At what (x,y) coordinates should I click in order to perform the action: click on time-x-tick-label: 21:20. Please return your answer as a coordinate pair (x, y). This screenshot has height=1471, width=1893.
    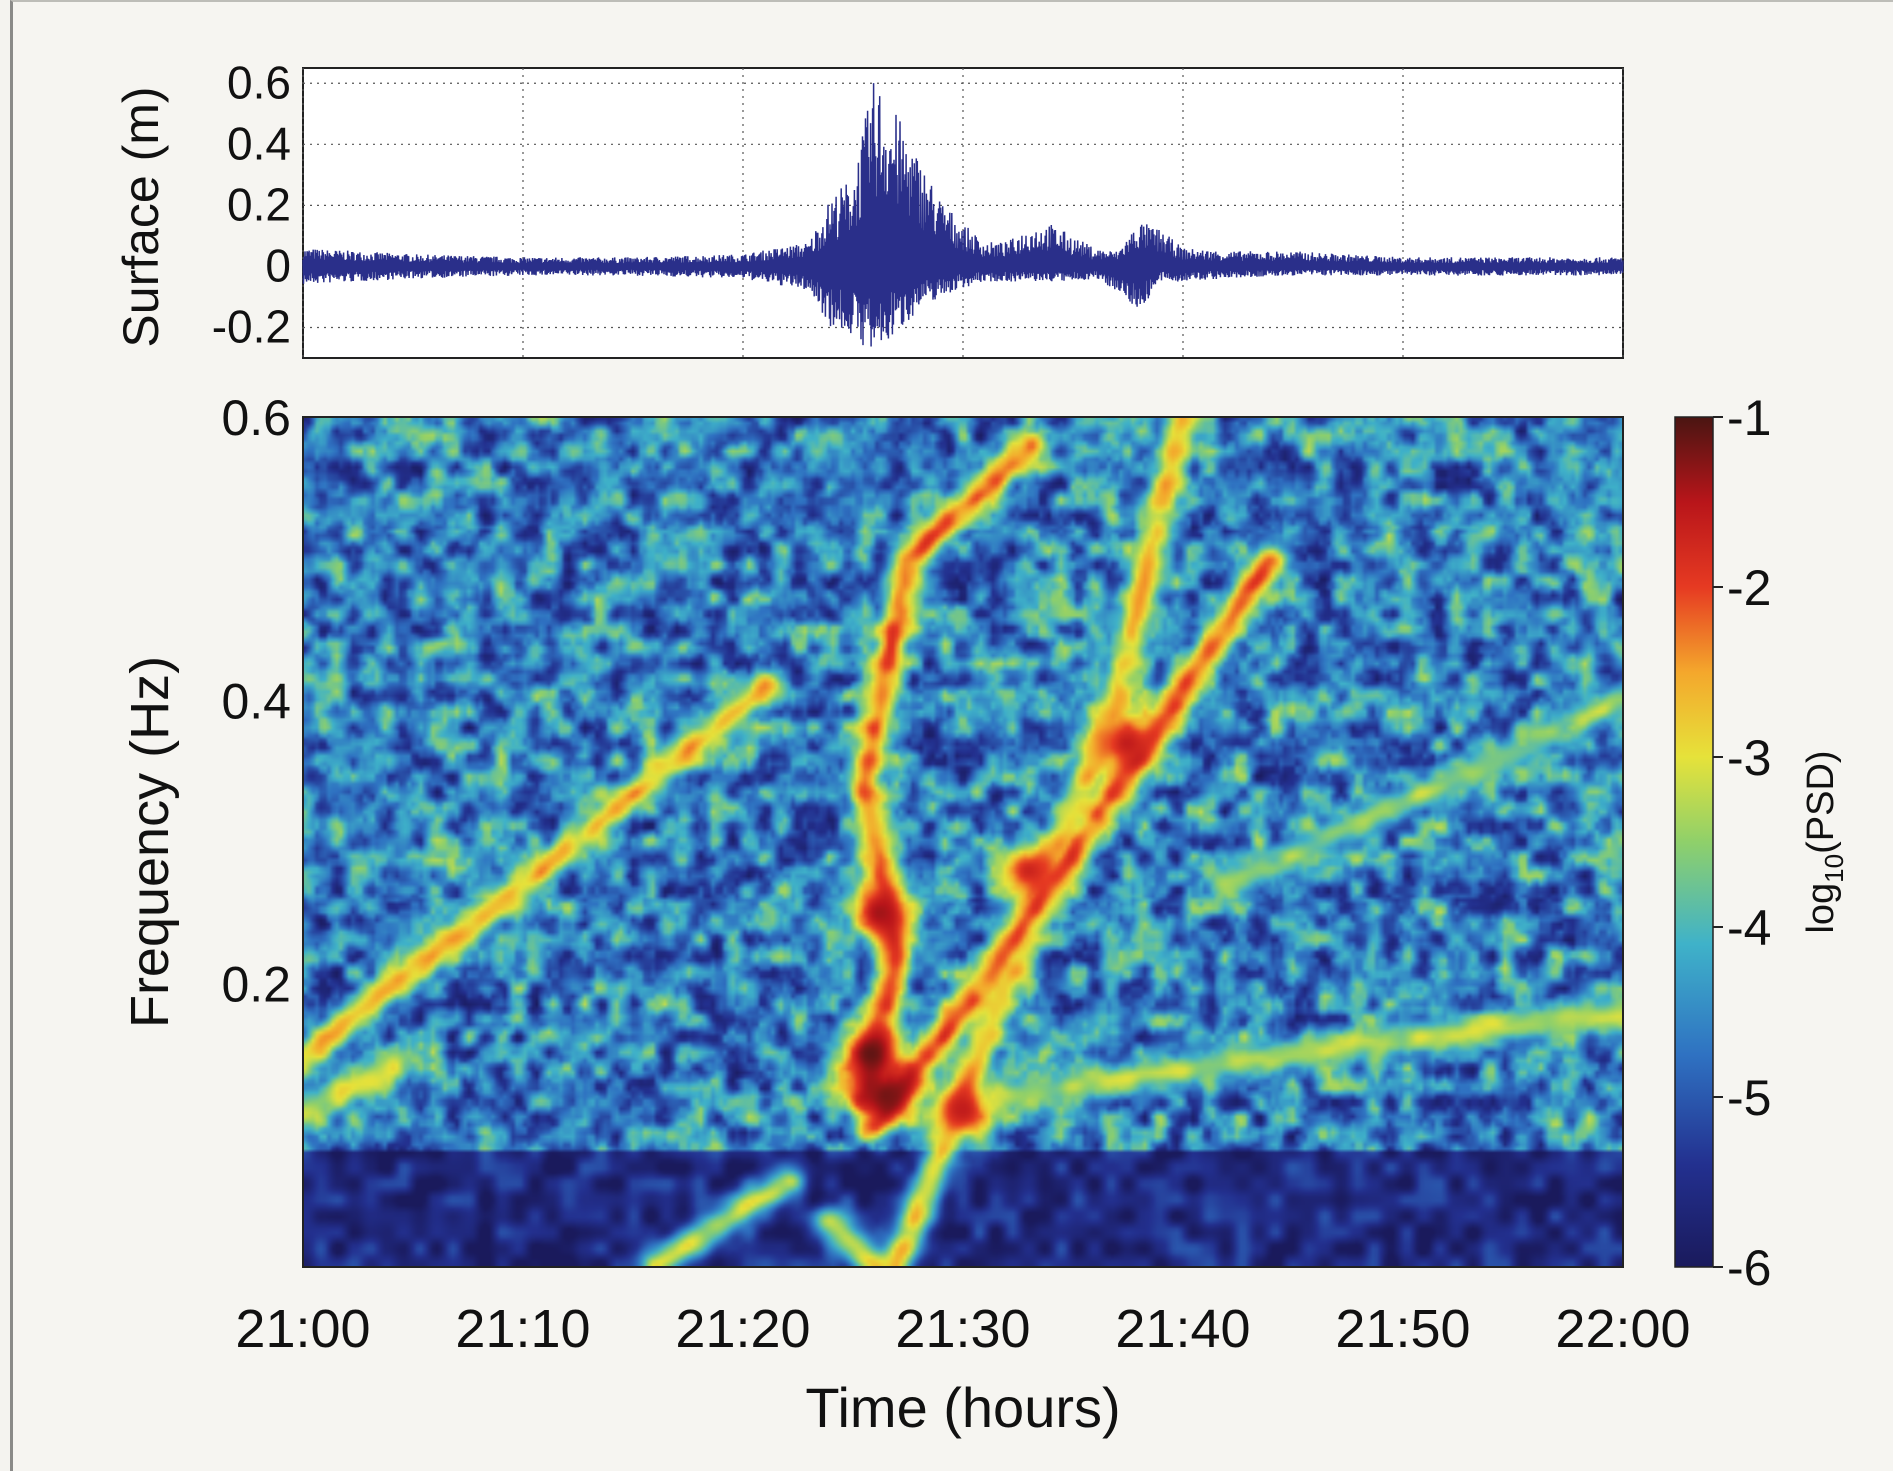
    Looking at the image, I should click on (742, 1329).